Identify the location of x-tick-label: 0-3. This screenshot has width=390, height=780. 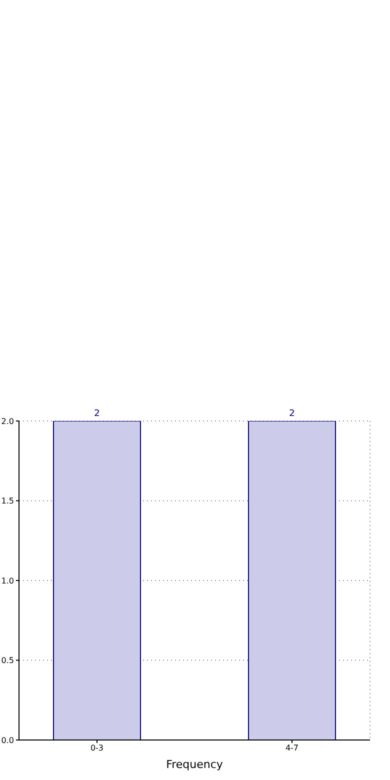
(97, 748).